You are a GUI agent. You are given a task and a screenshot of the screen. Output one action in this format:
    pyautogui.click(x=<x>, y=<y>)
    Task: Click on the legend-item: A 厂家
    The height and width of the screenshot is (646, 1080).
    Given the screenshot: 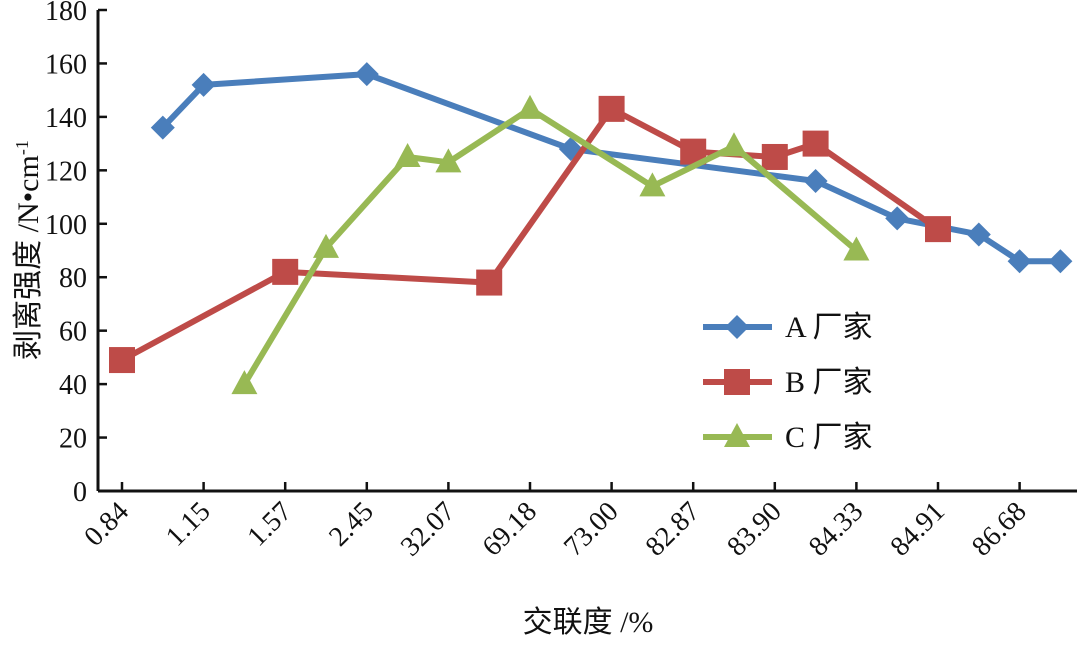 What is the action you would take?
    pyautogui.click(x=788, y=327)
    